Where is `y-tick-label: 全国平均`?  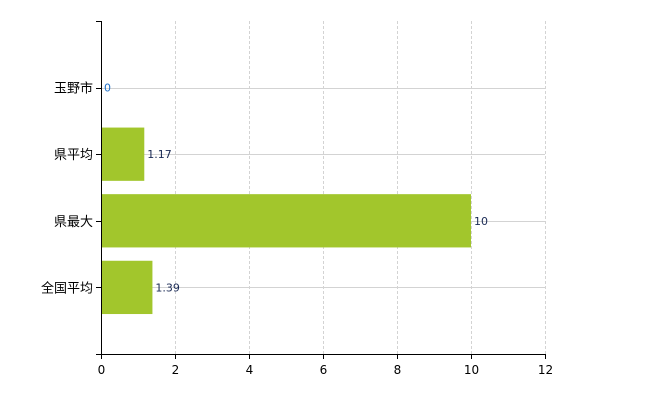
y-tick-label: 全国平均 is located at coordinates (67, 288).